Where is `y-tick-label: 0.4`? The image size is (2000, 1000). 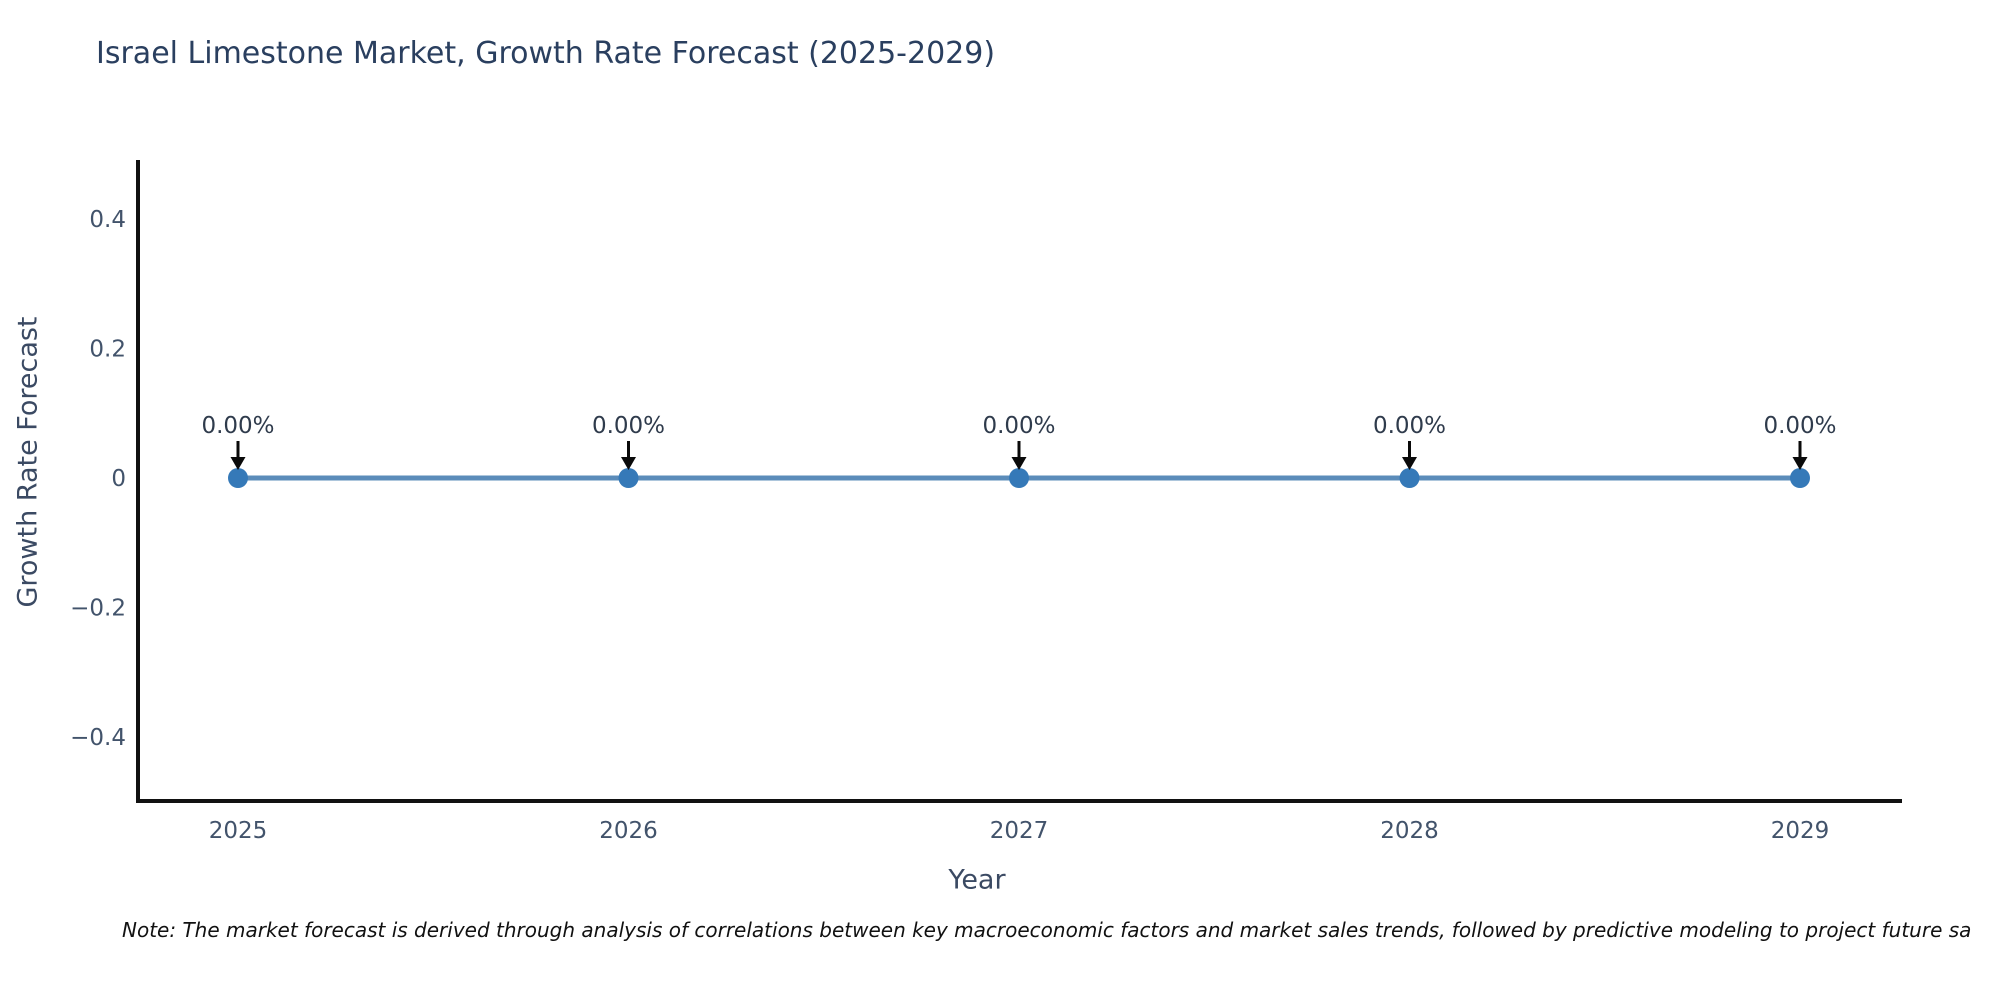
y-tick-label: 0.4 is located at coordinates (107, 220).